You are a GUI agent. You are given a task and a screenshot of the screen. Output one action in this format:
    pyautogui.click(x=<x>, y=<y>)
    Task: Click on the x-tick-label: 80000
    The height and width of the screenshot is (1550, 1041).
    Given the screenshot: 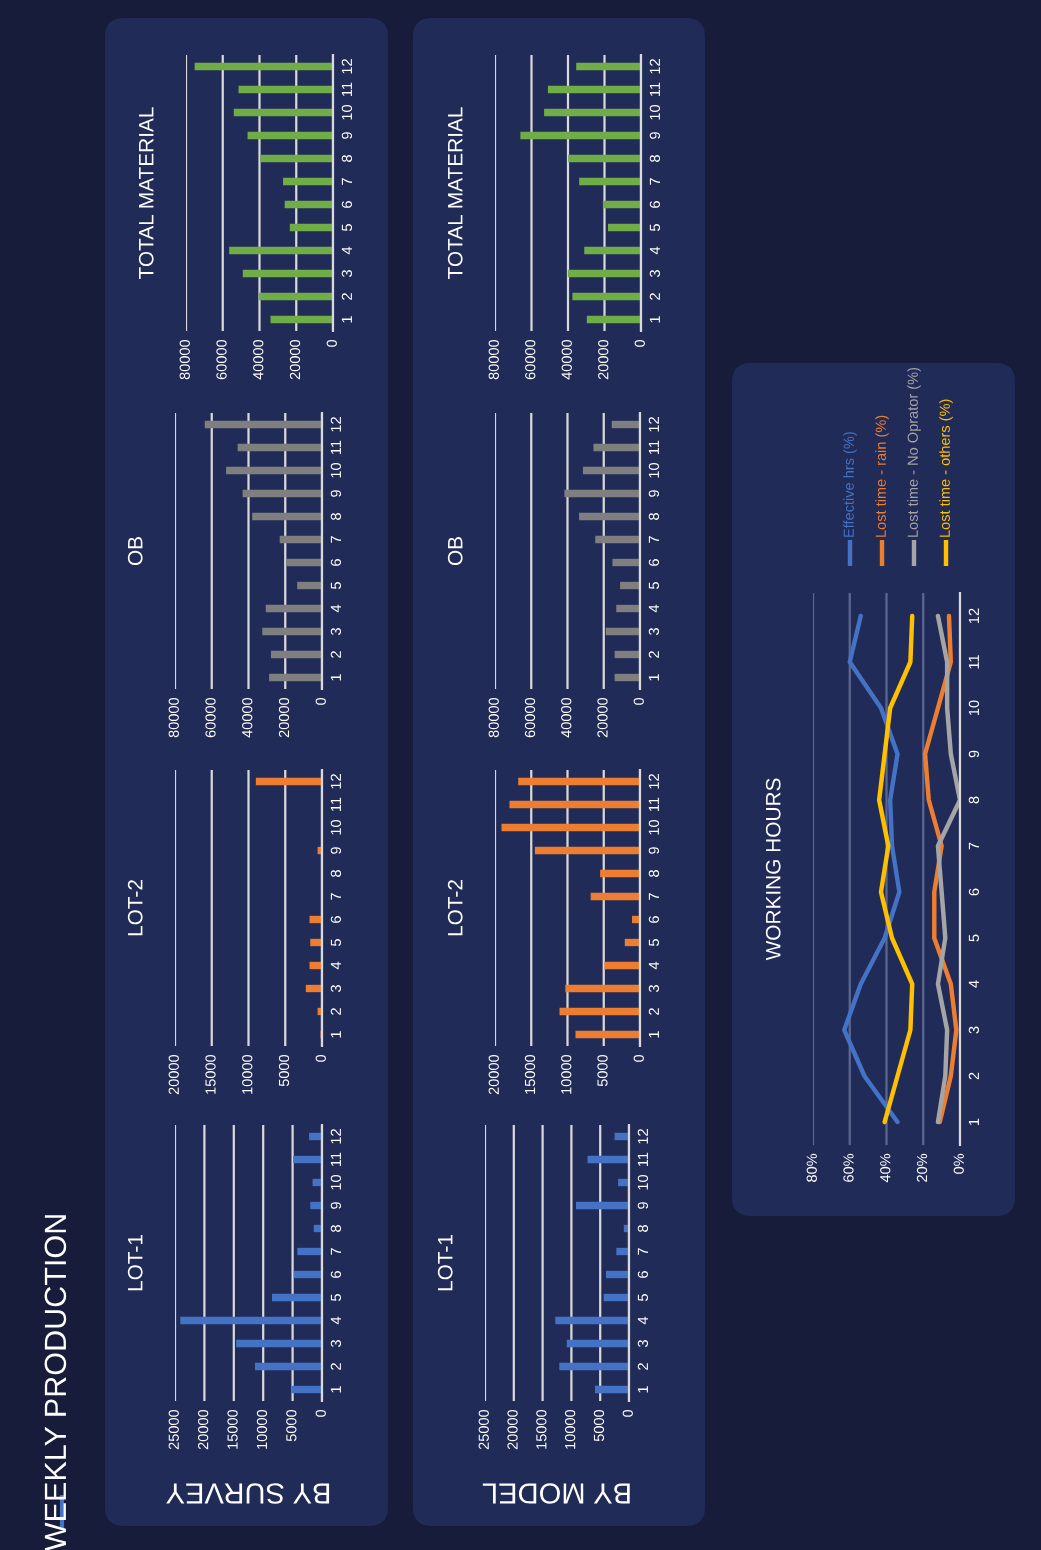 What is the action you would take?
    pyautogui.click(x=493, y=717)
    